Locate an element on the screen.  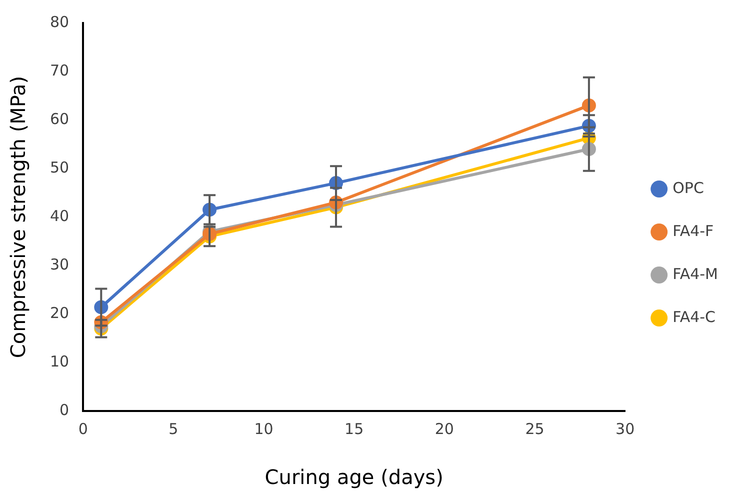
y-axis-title: Compressive strength (MPa) is located at coordinates (18, 217).